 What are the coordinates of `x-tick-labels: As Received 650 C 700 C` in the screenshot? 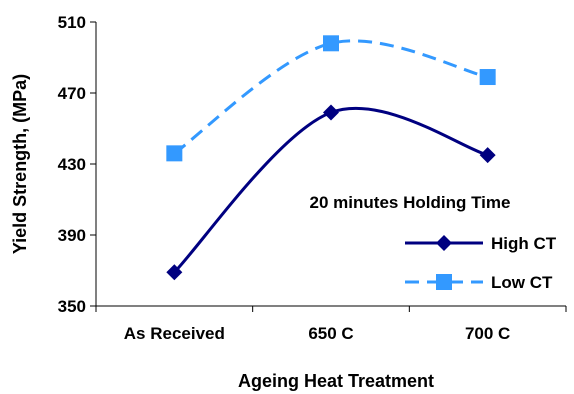 It's located at (317, 333).